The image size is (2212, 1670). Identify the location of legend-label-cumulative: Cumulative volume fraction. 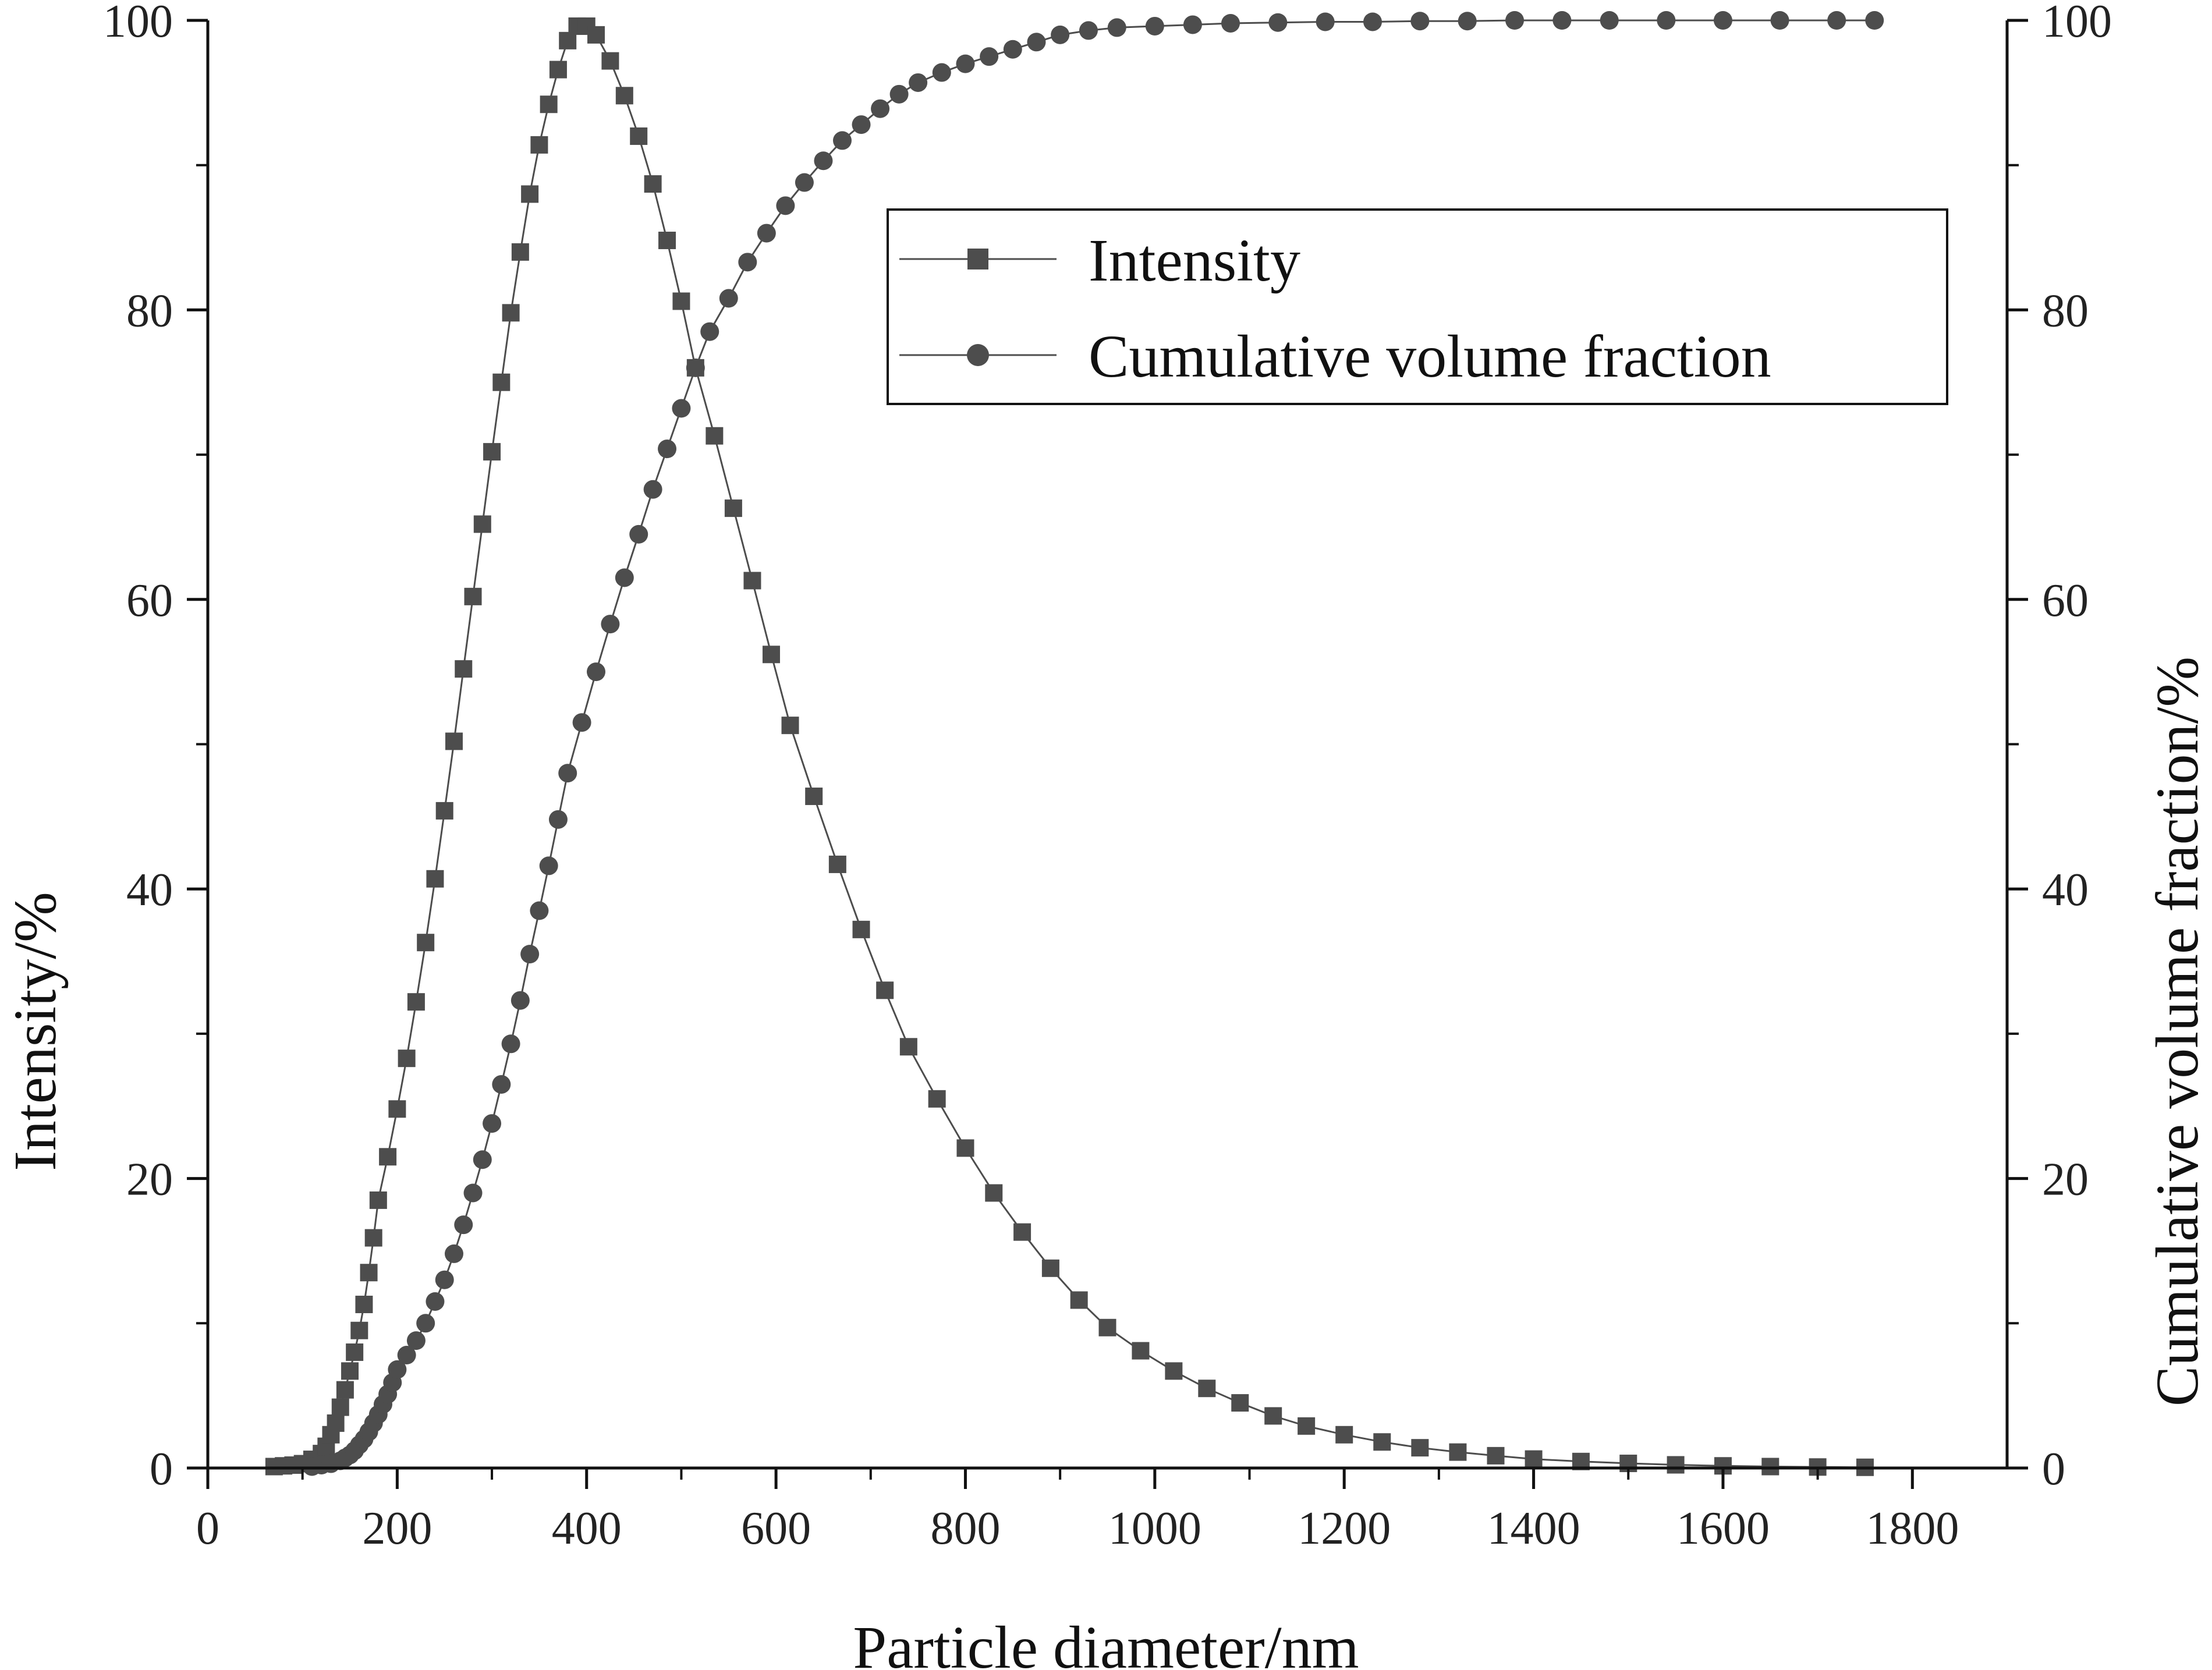
(1430, 356).